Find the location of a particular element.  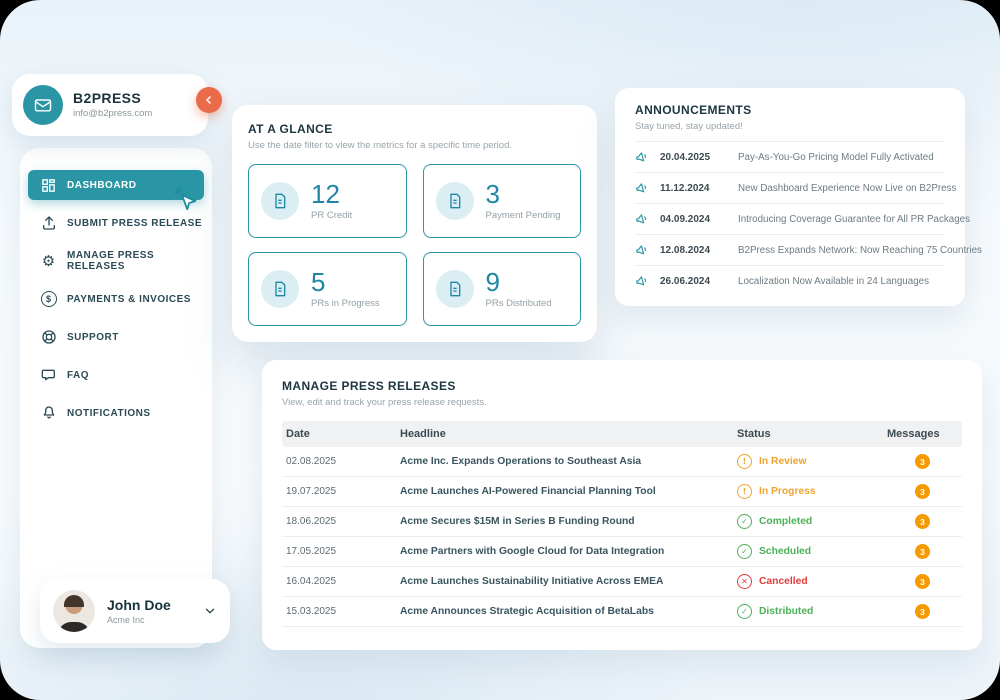

sidebar-item-support: SUPPORT is located at coordinates (116, 337).